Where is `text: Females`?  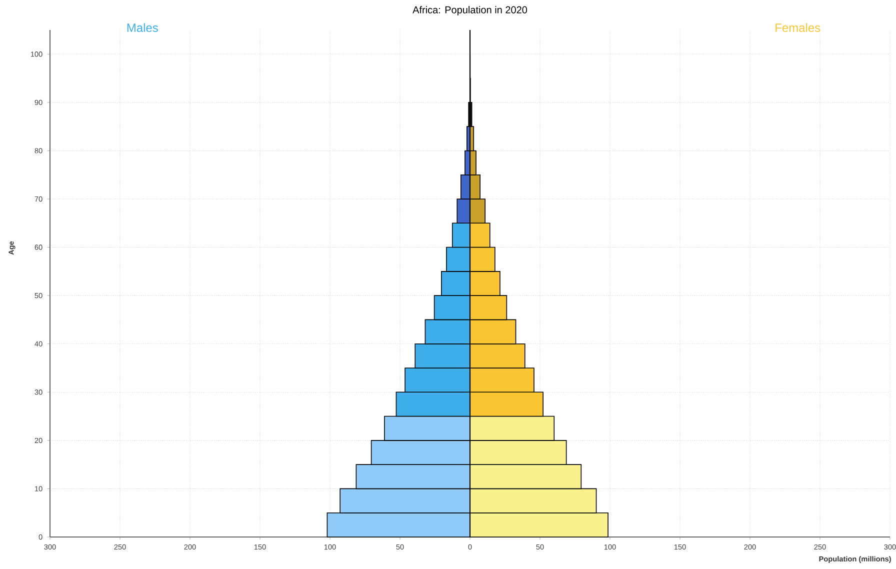 text: Females is located at coordinates (798, 27).